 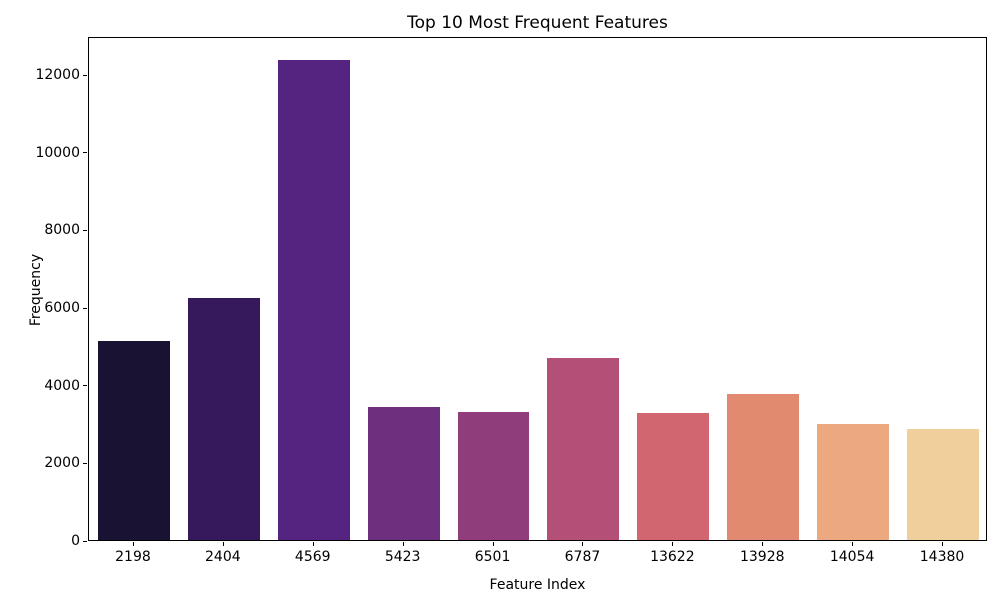 I want to click on x-tick-label: 13622, so click(x=672, y=557).